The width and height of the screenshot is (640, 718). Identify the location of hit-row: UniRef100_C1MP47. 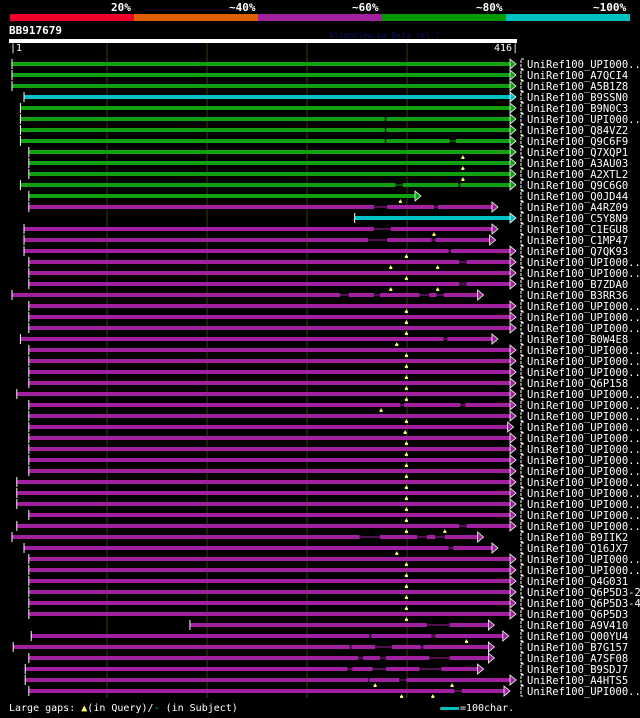
(325, 240).